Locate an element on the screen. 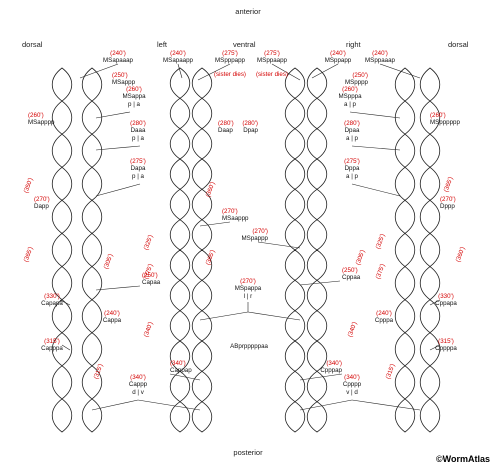  division-axis: d | v is located at coordinates (138, 392).